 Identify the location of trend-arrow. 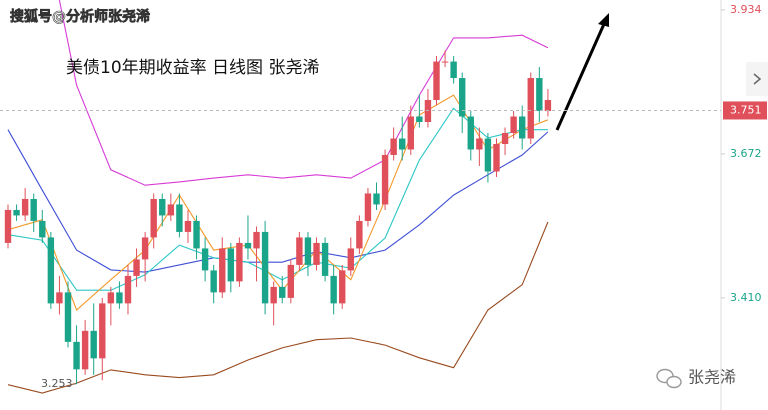
(580, 77).